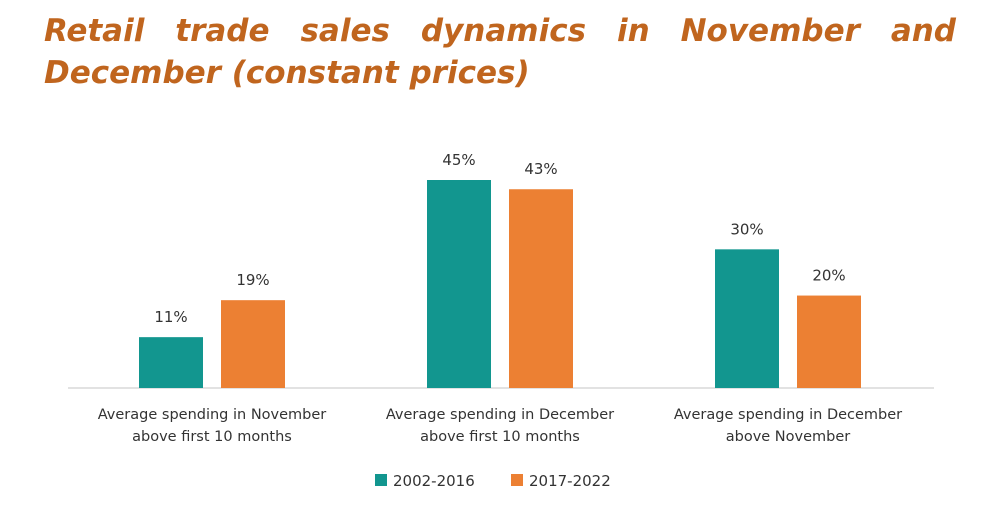 The width and height of the screenshot is (1000, 520). I want to click on bar-2017-2022-cat2, so click(541, 288).